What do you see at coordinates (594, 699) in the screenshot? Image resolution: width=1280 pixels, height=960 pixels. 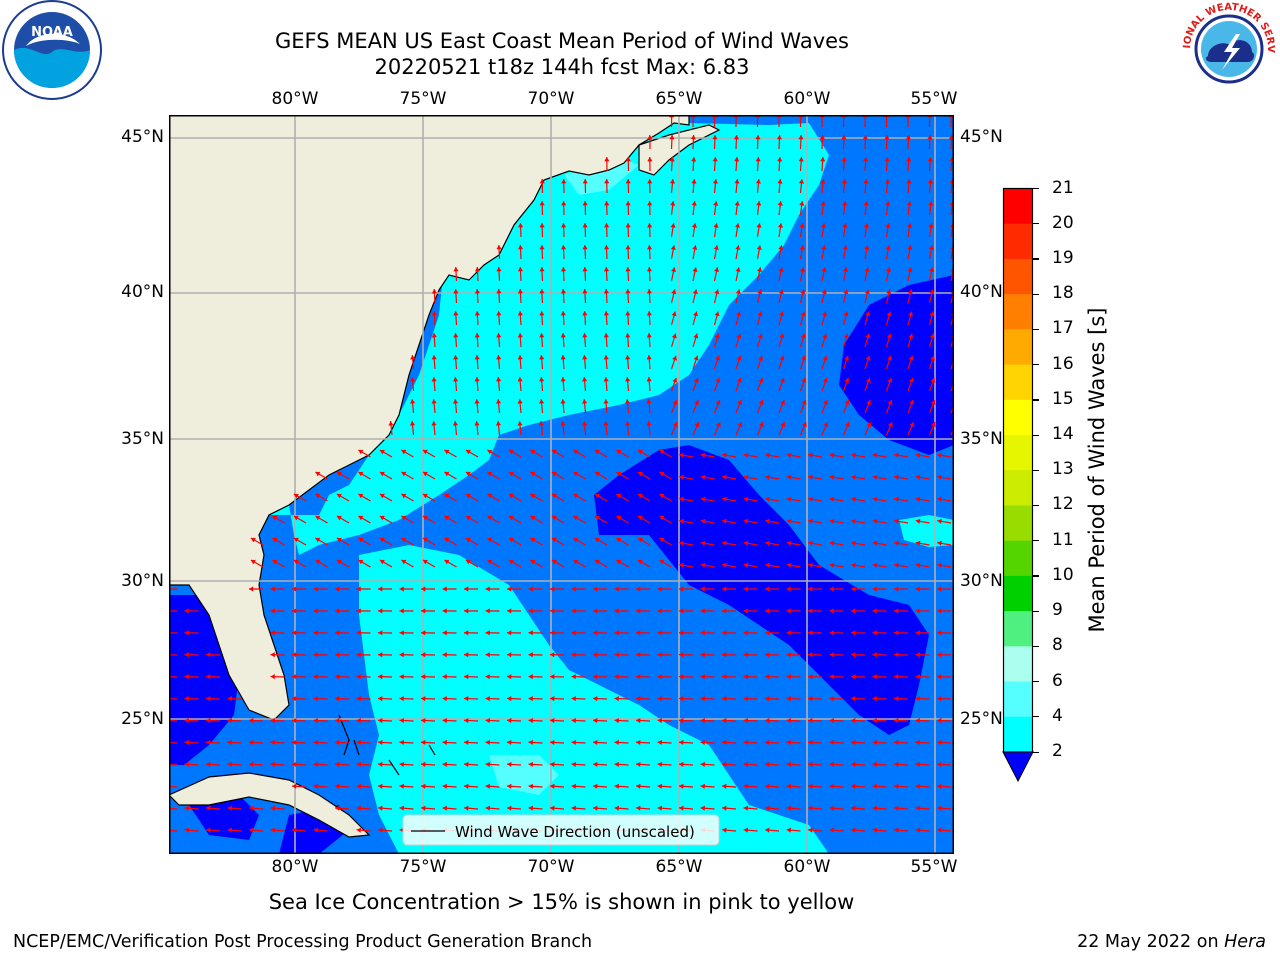 I see `contour-4-6s-south` at bounding box center [594, 699].